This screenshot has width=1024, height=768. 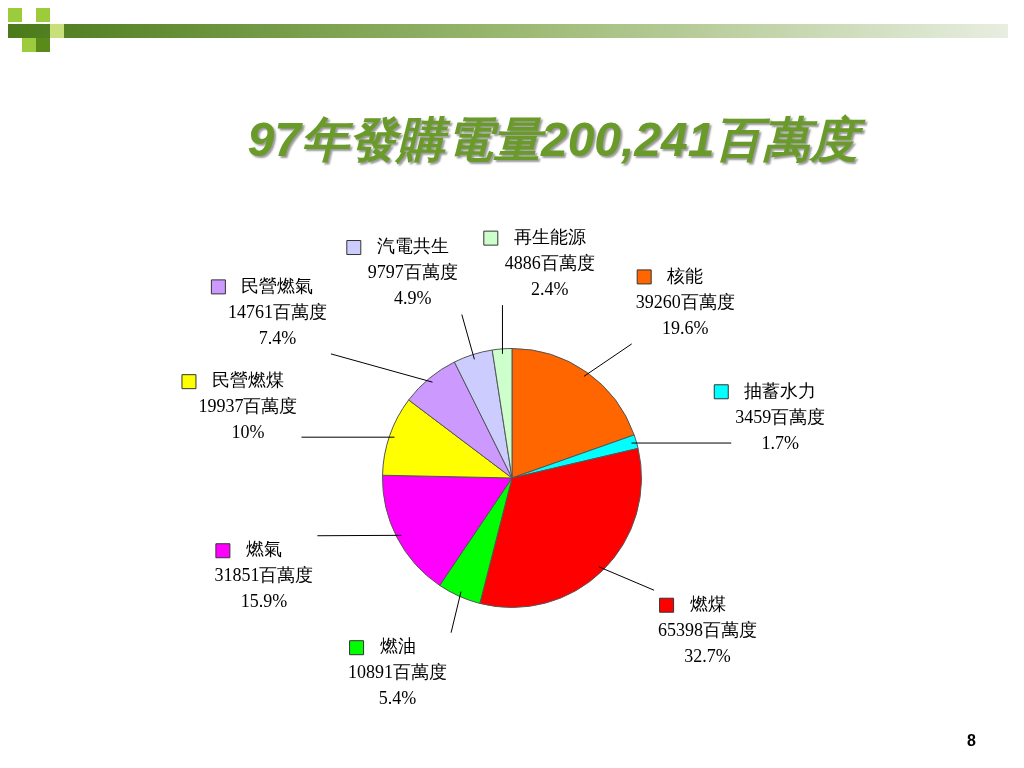 I want to click on legend-label: 汽電共生, so click(x=412, y=246).